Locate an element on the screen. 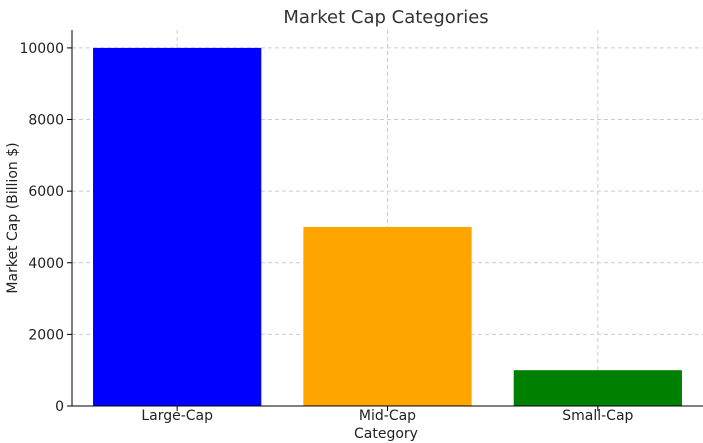 The height and width of the screenshot is (443, 703). x-ticks: Large-Cap Mid-Cap Small-Cap is located at coordinates (387, 415).